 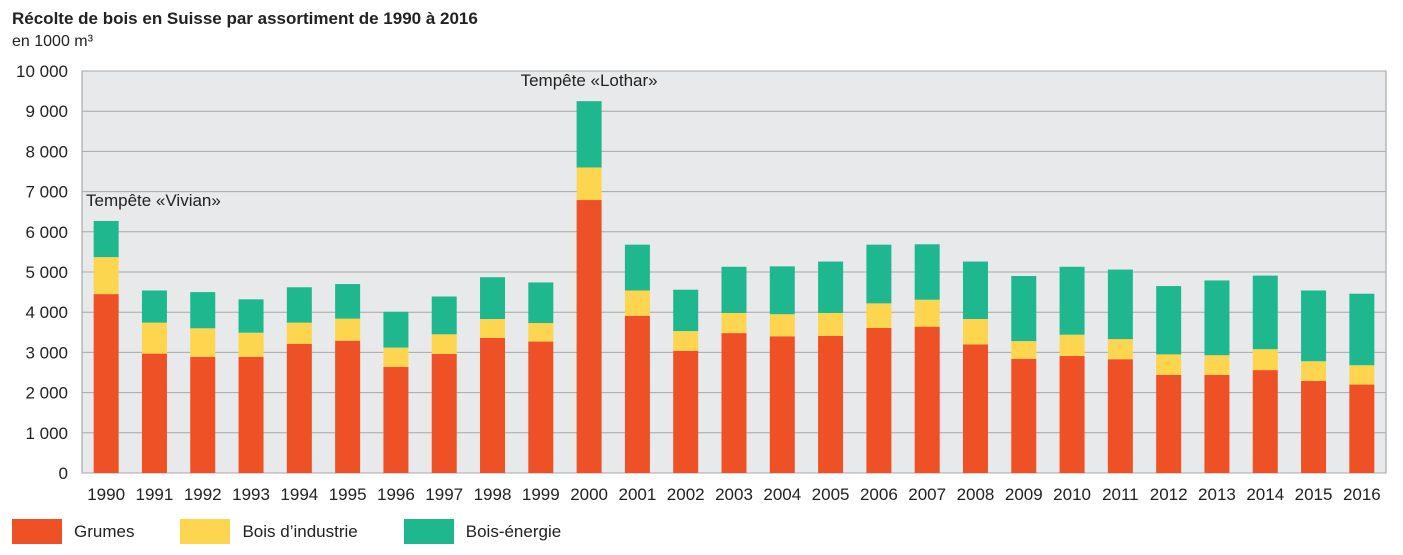 I want to click on chart-unit: en 1000 m³, so click(x=52, y=41).